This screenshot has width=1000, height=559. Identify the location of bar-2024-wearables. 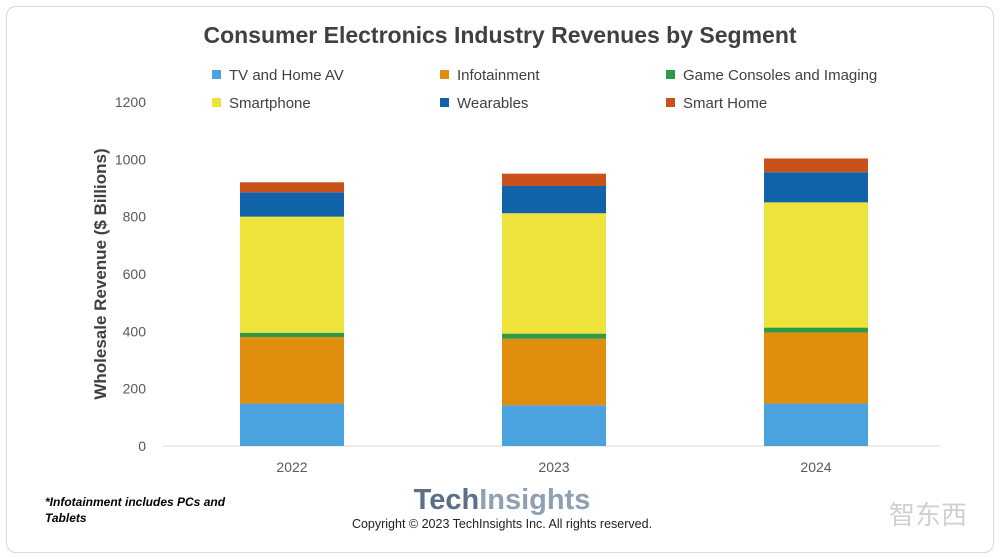
(816, 187).